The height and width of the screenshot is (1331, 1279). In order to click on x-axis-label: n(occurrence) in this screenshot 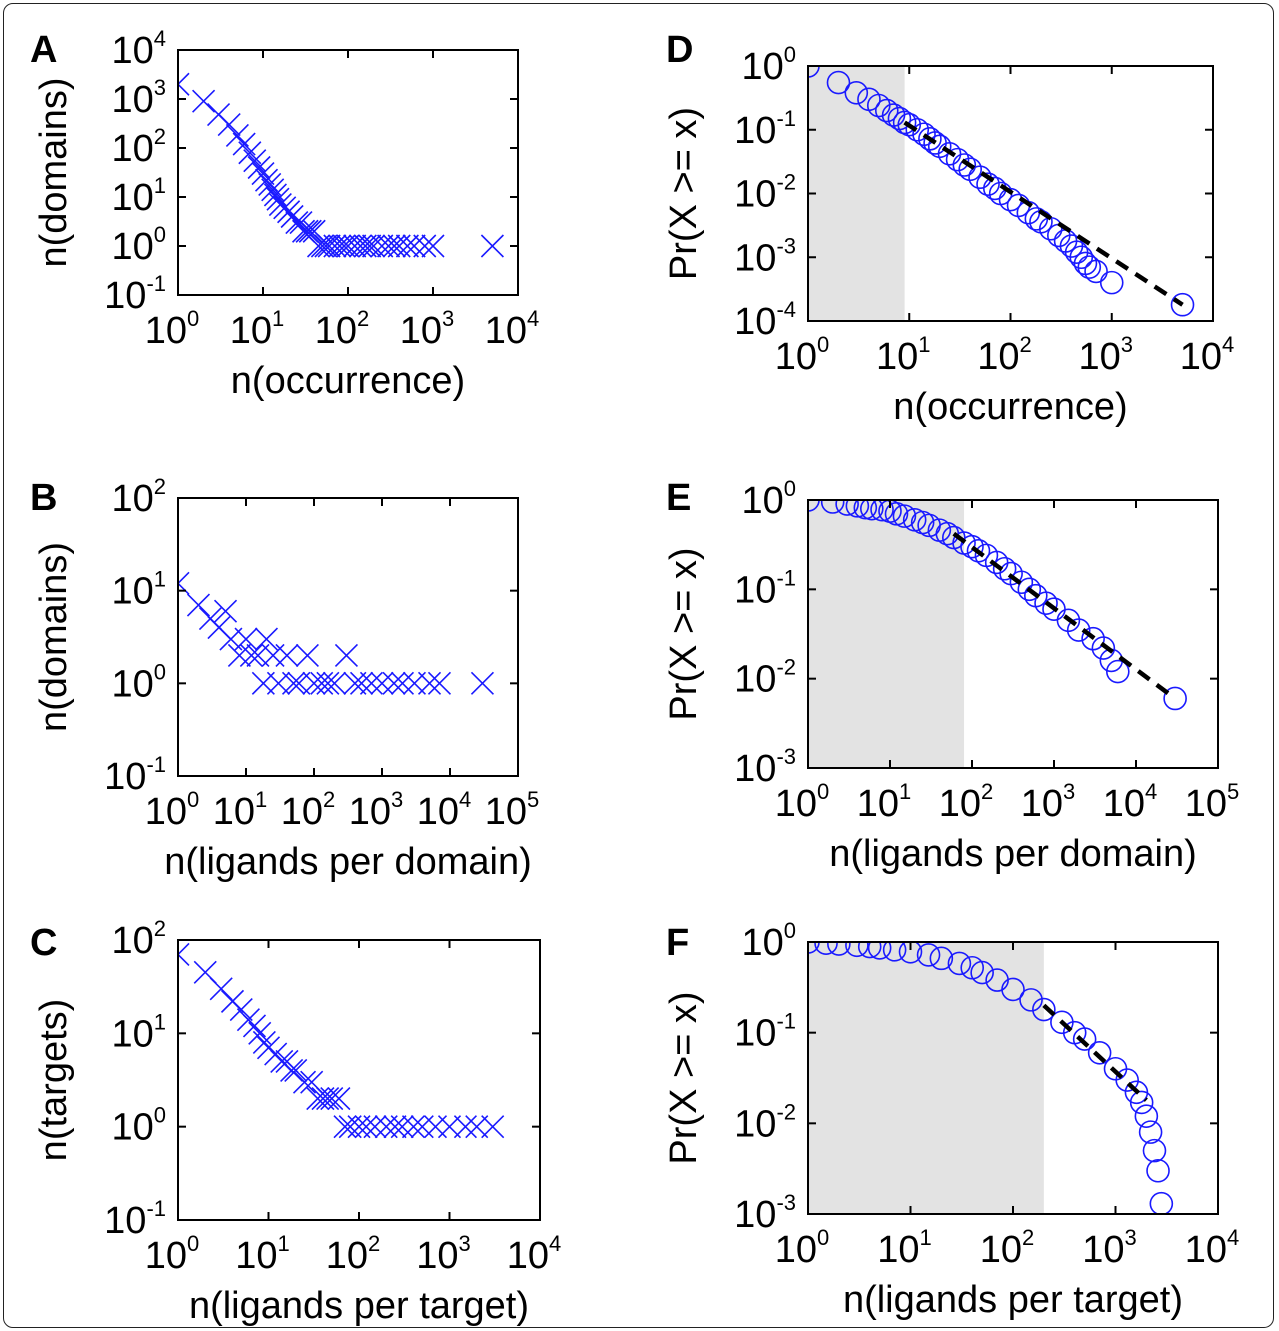, I will do `click(348, 381)`.